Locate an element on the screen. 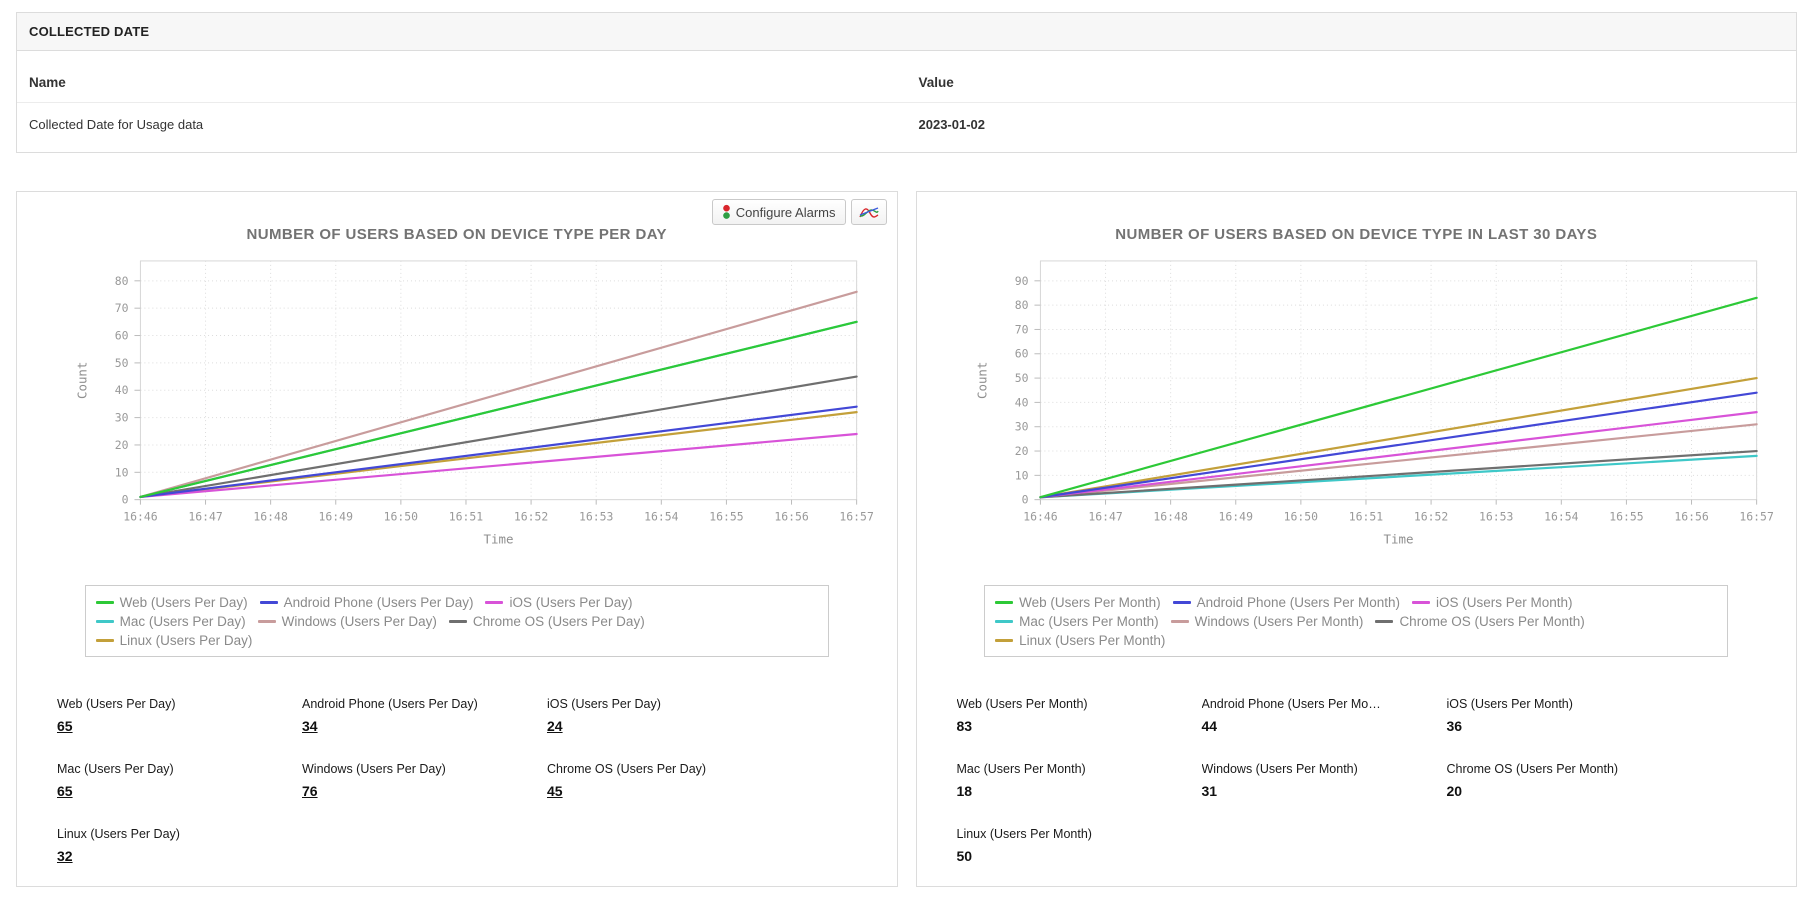 This screenshot has width=1813, height=900. table-row: Collected Date for Usage data 2023-01-02 is located at coordinates (906, 128).